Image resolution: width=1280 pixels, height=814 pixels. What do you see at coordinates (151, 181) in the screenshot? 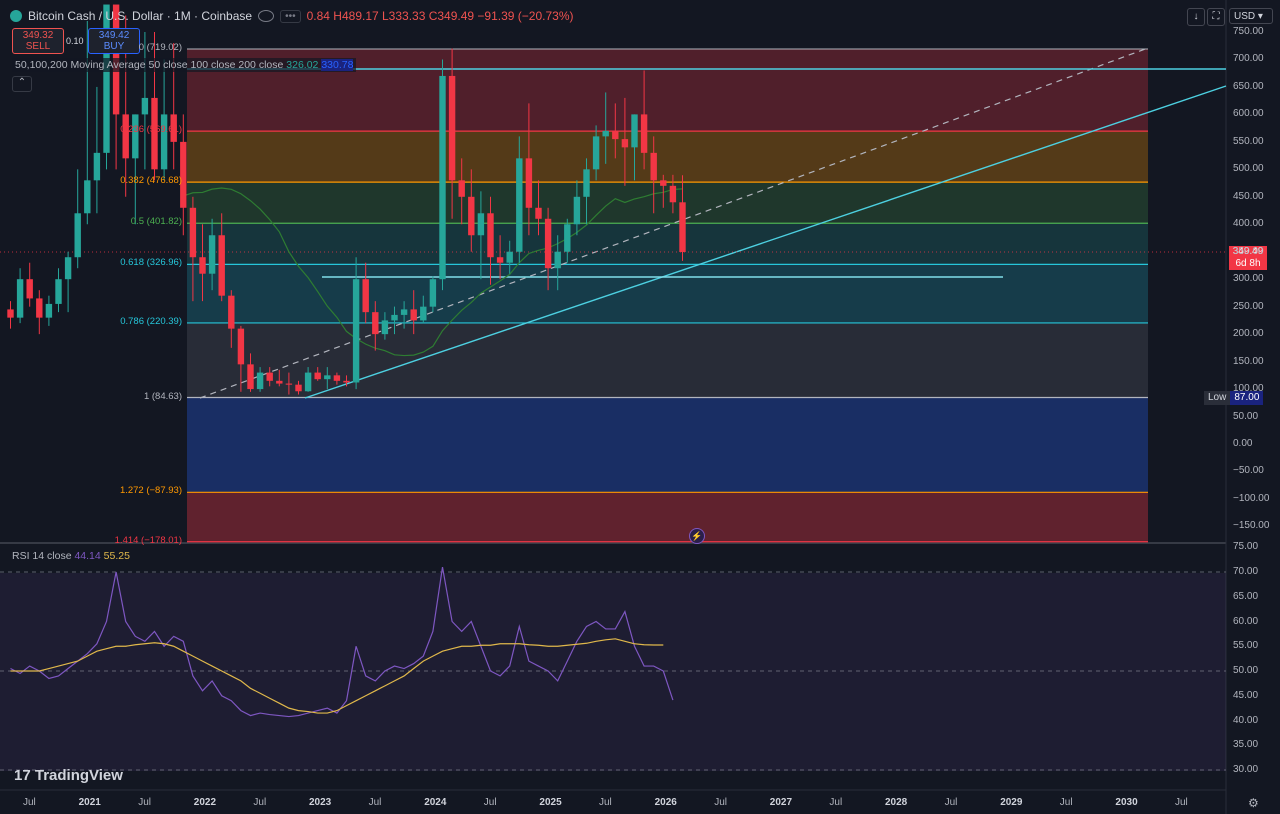
I see `fib-label: 0.382 (476.68)` at bounding box center [151, 181].